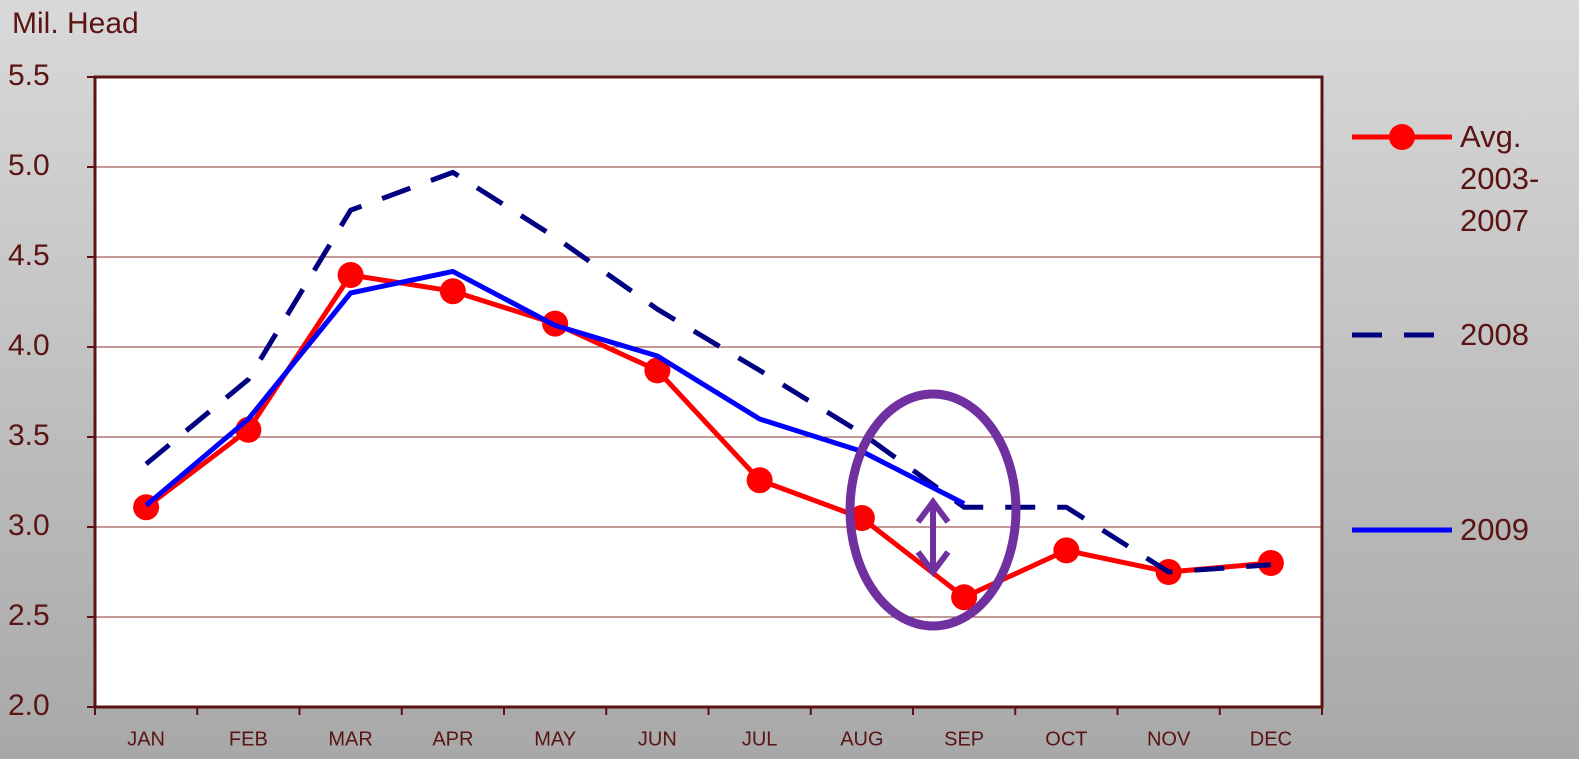 This screenshot has height=759, width=1579. I want to click on y-tick-label: 3.5, so click(29, 435).